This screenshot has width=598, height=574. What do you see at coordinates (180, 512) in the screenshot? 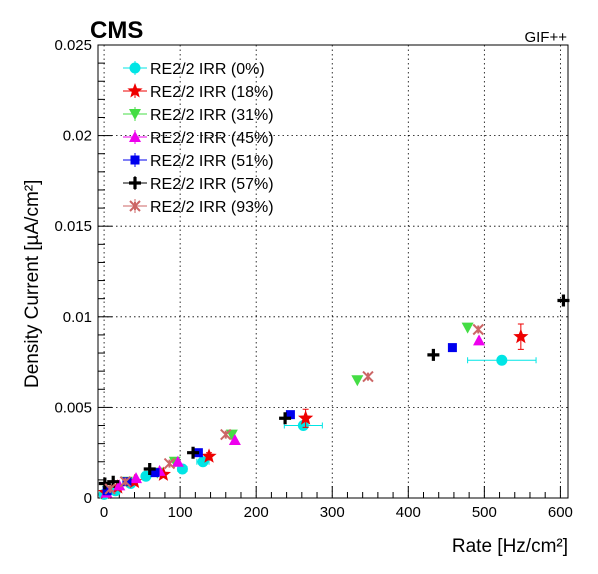
I see `x-tick-label: 100` at bounding box center [180, 512].